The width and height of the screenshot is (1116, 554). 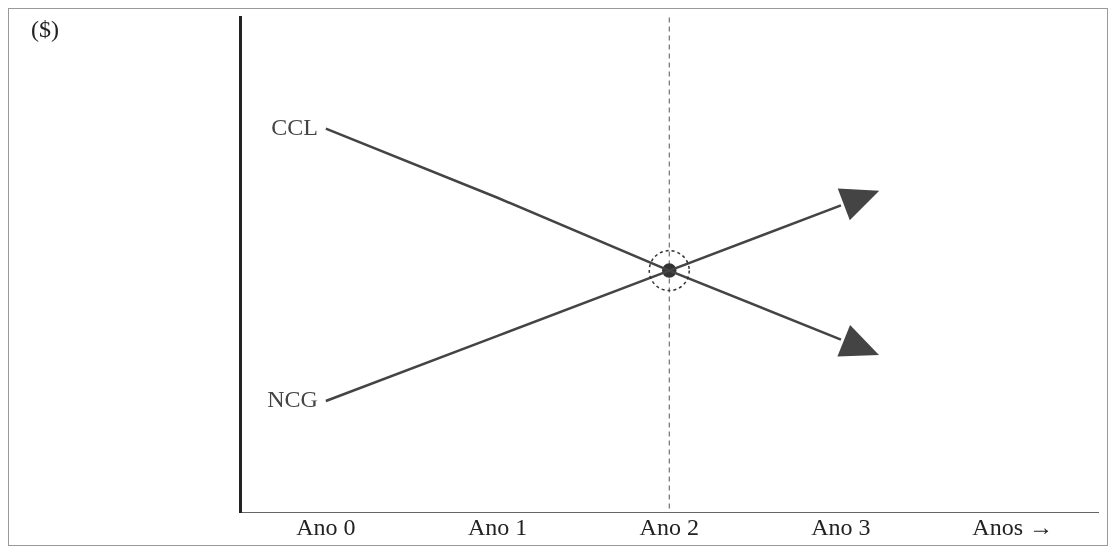 I want to click on x-tick-label: Ano 0, so click(x=326, y=526).